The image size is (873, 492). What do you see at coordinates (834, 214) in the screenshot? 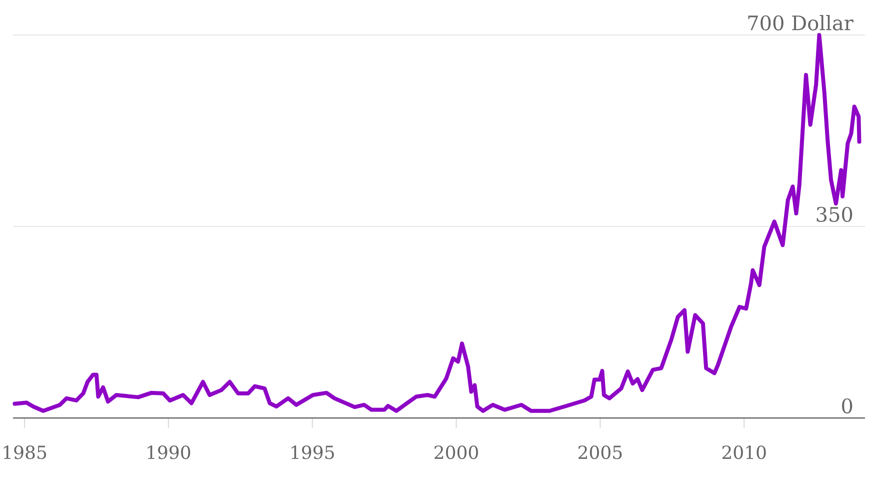
I see `y-tick-label: 350` at bounding box center [834, 214].